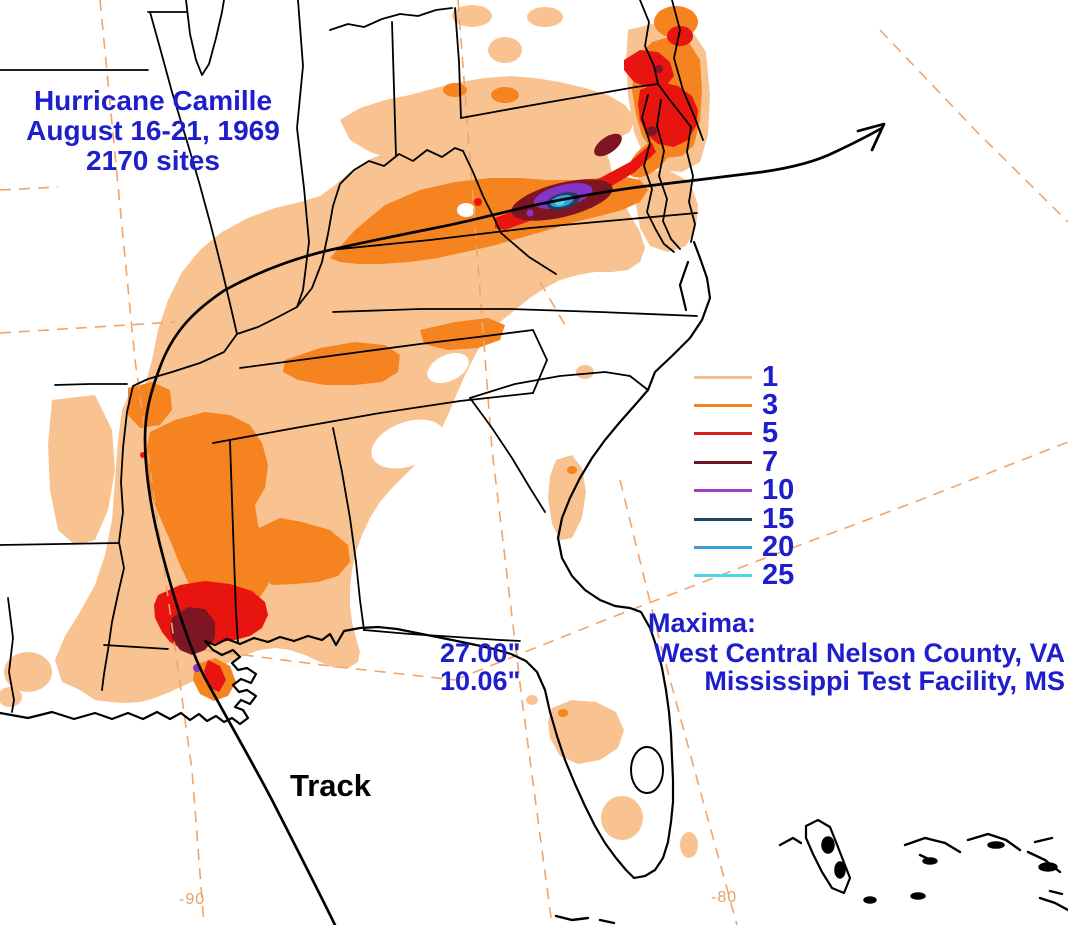  I want to click on legend-swatch-7in, so click(723, 462).